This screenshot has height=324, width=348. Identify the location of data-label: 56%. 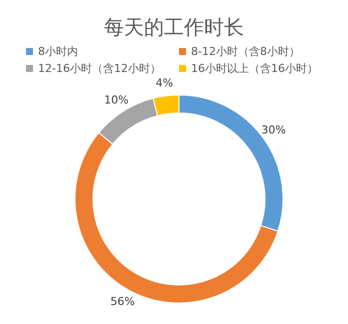
(122, 301).